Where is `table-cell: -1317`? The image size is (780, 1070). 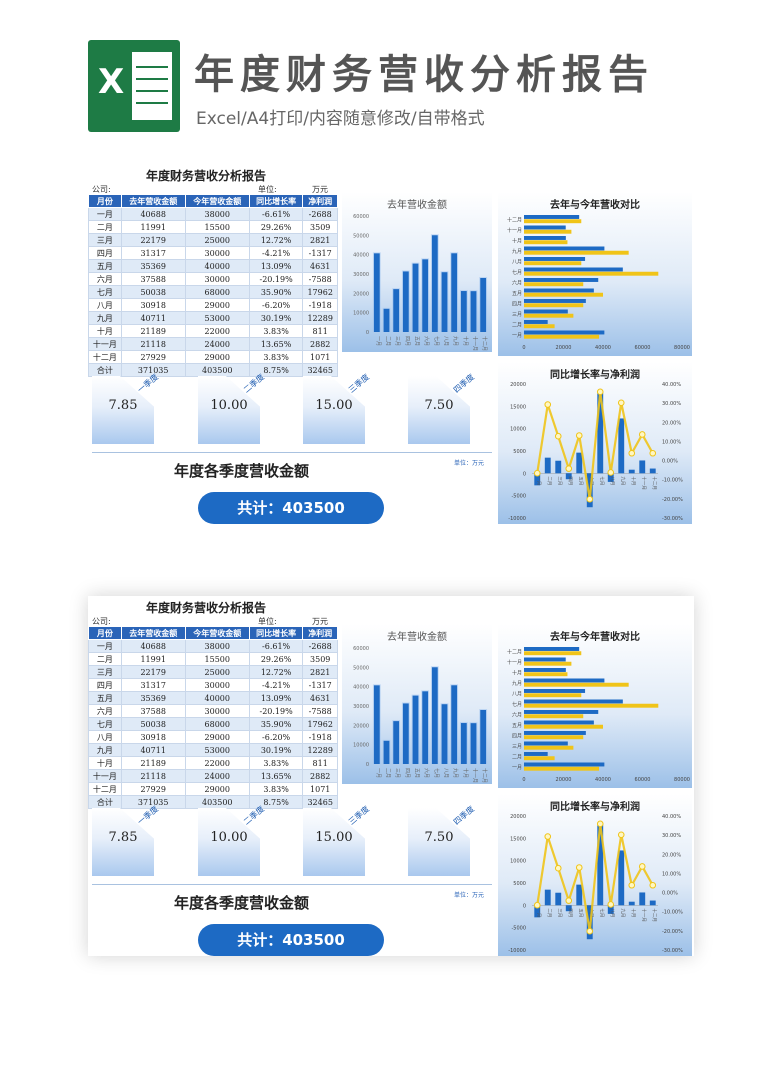
table-cell: -1317 is located at coordinates (320, 685).